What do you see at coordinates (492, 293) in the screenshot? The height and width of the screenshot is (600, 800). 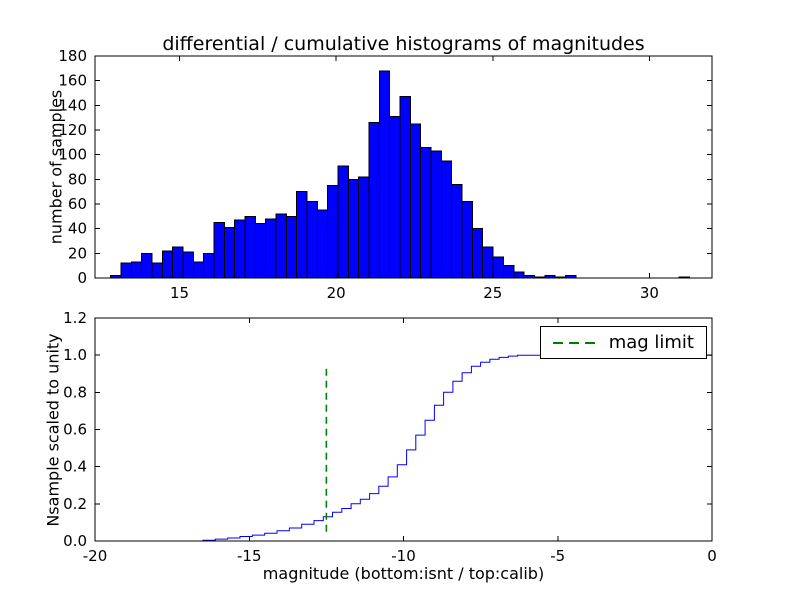 I see `x-tick-label: 25` at bounding box center [492, 293].